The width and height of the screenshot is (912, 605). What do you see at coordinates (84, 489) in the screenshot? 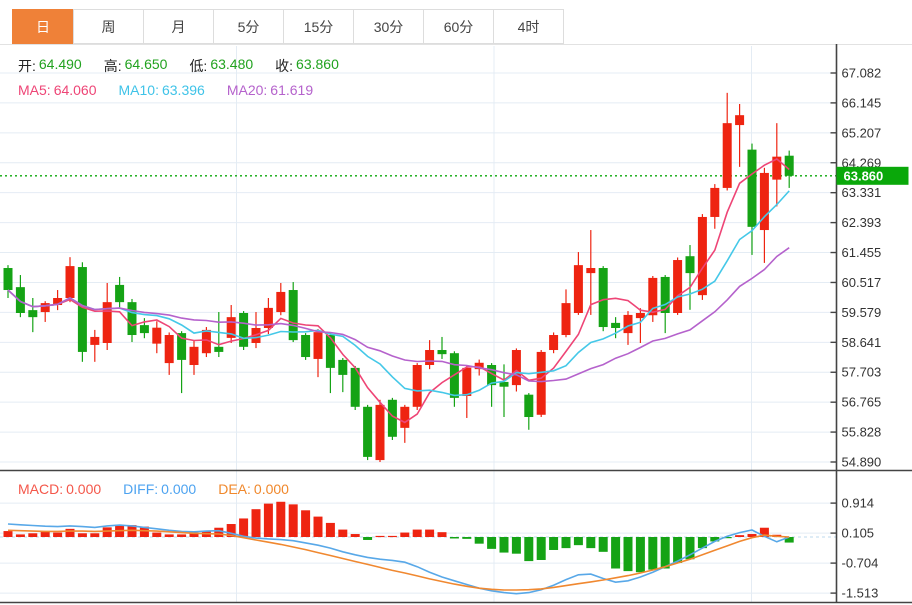
I see `macd-value: 0.000` at bounding box center [84, 489].